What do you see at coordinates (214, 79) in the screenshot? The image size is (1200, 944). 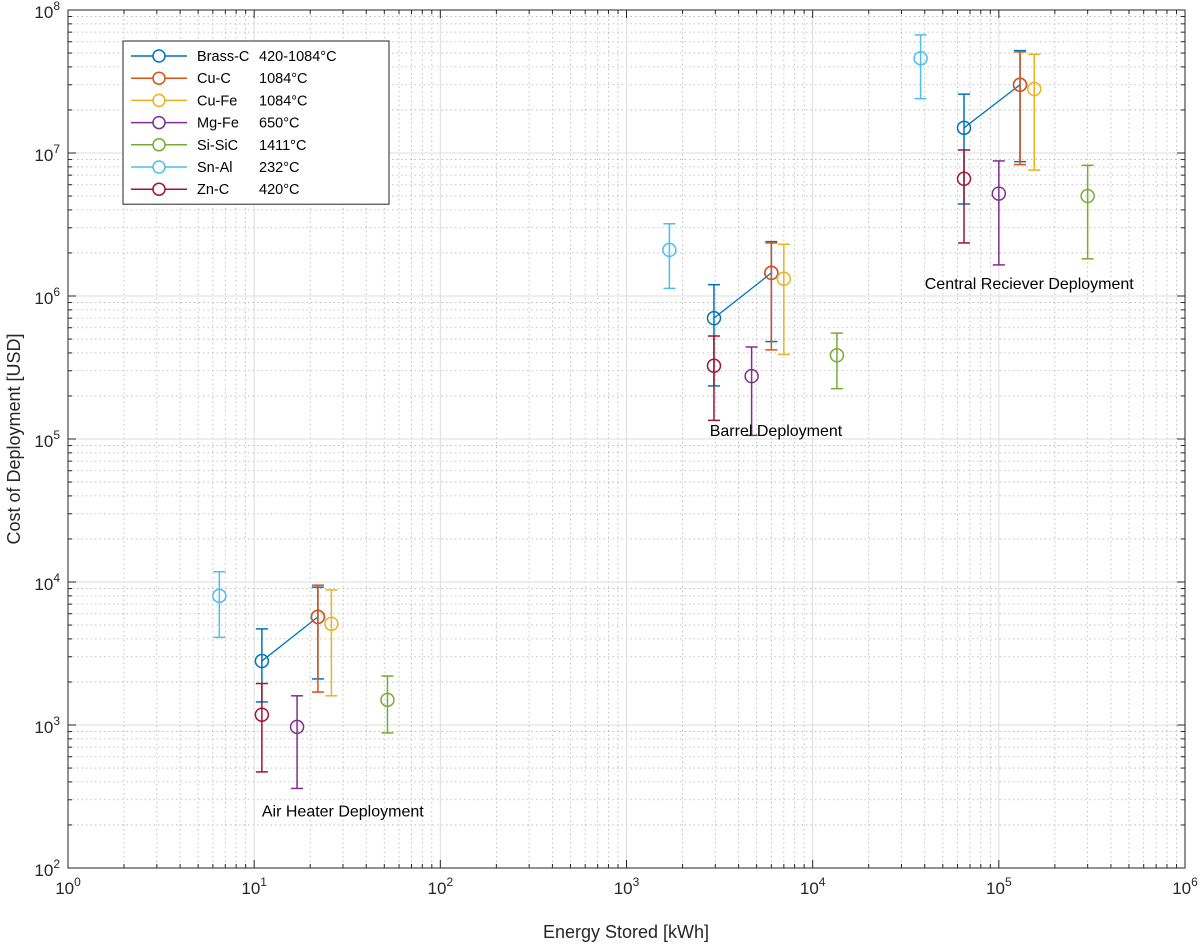 I see `legend-series-name: Cu-C` at bounding box center [214, 79].